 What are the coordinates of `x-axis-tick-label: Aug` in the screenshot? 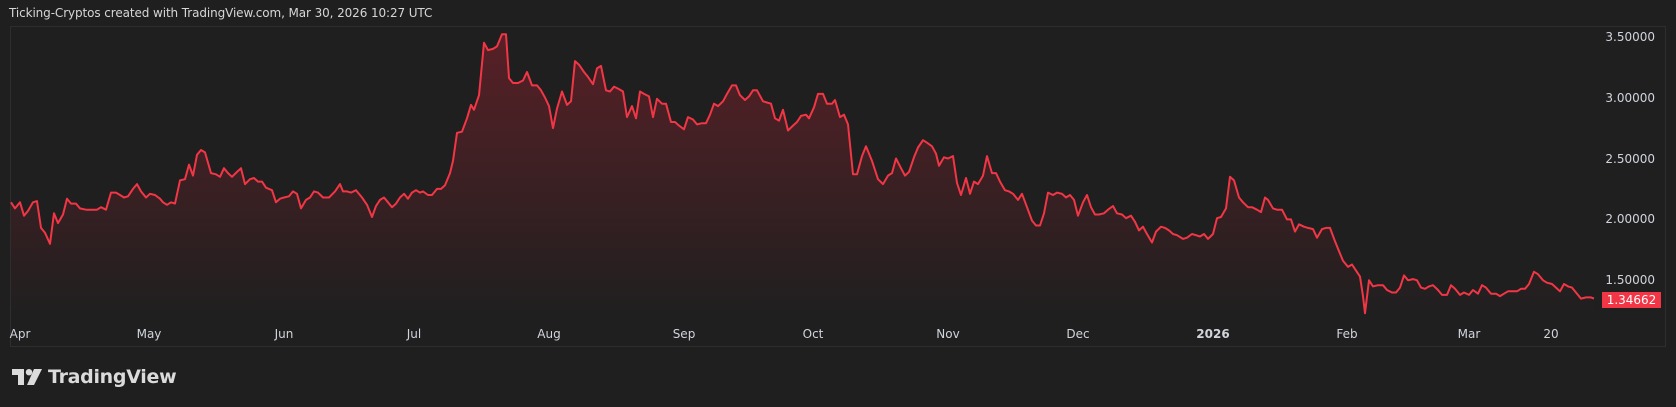 It's located at (549, 334).